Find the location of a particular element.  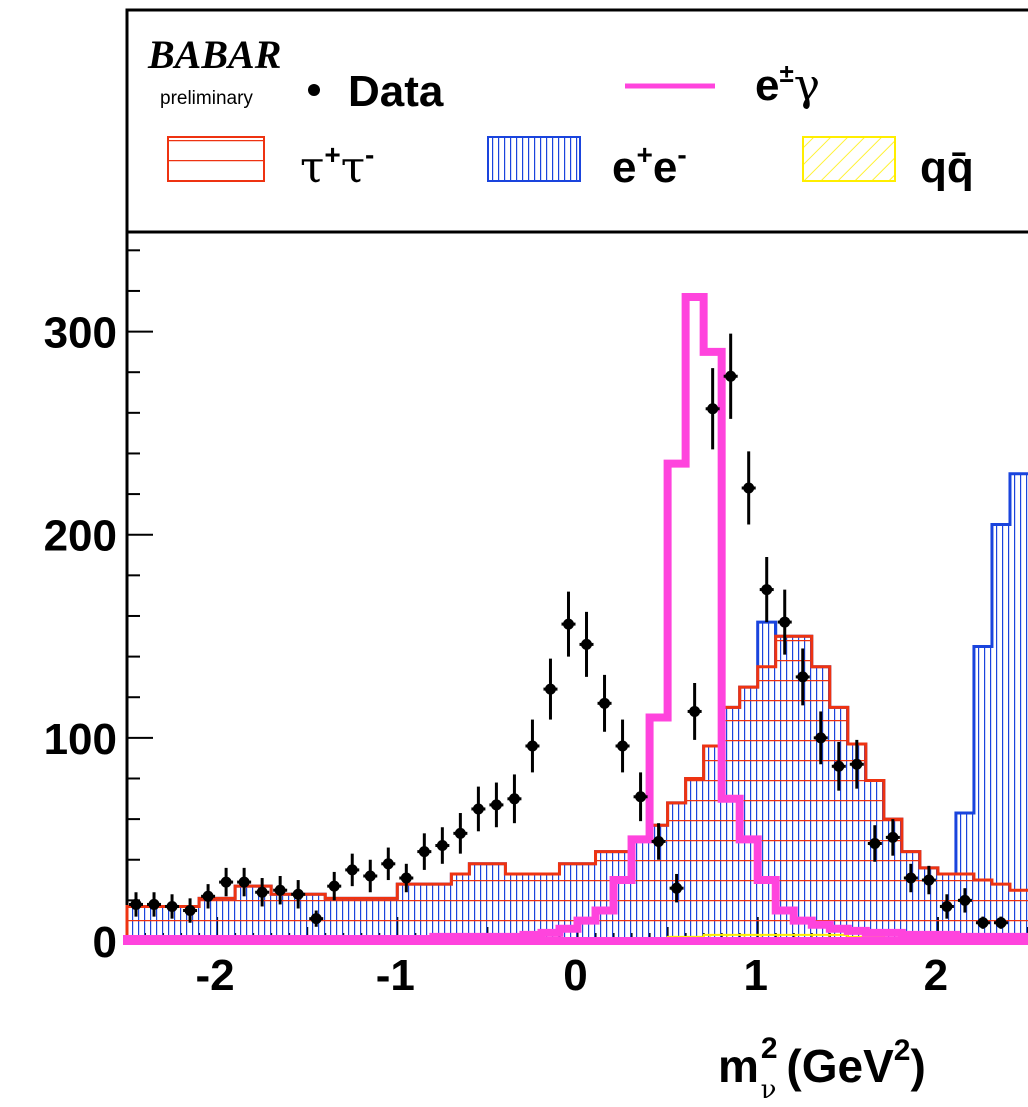

x-tick-label: 1 is located at coordinates (755, 975).